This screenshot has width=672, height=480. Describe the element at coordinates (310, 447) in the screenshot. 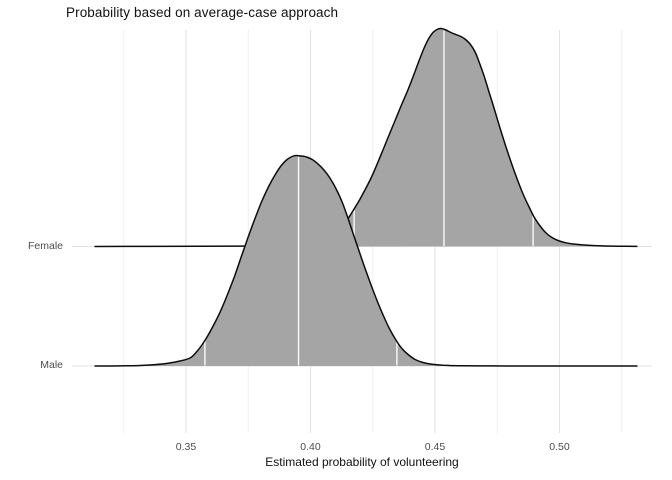

I see `x-tick-label: 0.40` at that location.